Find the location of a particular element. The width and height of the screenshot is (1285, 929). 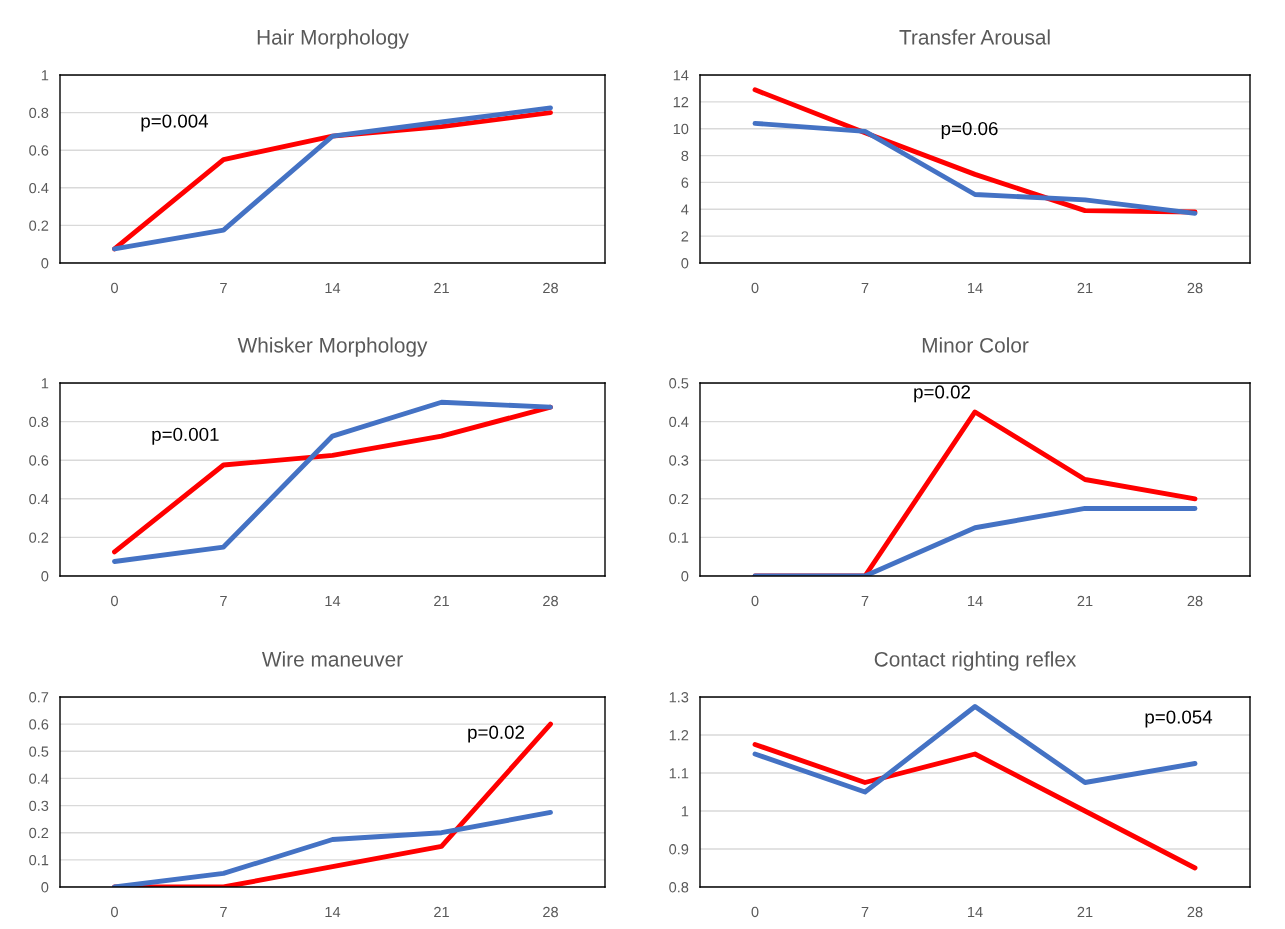

y-tick-label: 6 is located at coordinates (685, 182).